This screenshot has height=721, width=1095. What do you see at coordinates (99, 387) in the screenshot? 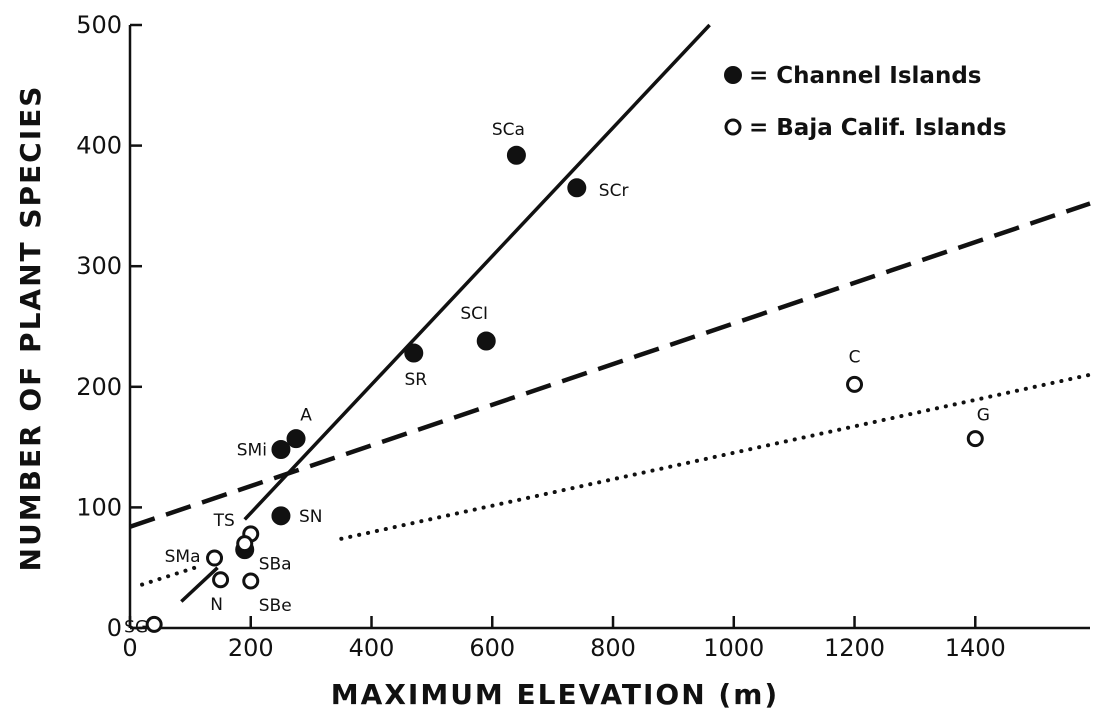
I see `y-tick-label: 200` at bounding box center [99, 387].